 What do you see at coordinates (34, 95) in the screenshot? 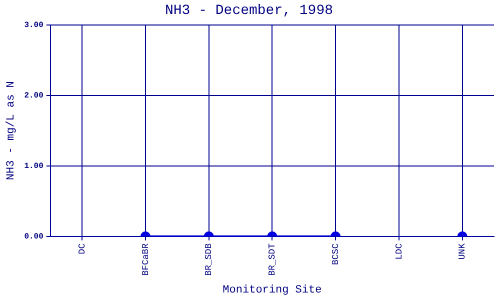
I see `y-tick-label: 2.00` at bounding box center [34, 95].